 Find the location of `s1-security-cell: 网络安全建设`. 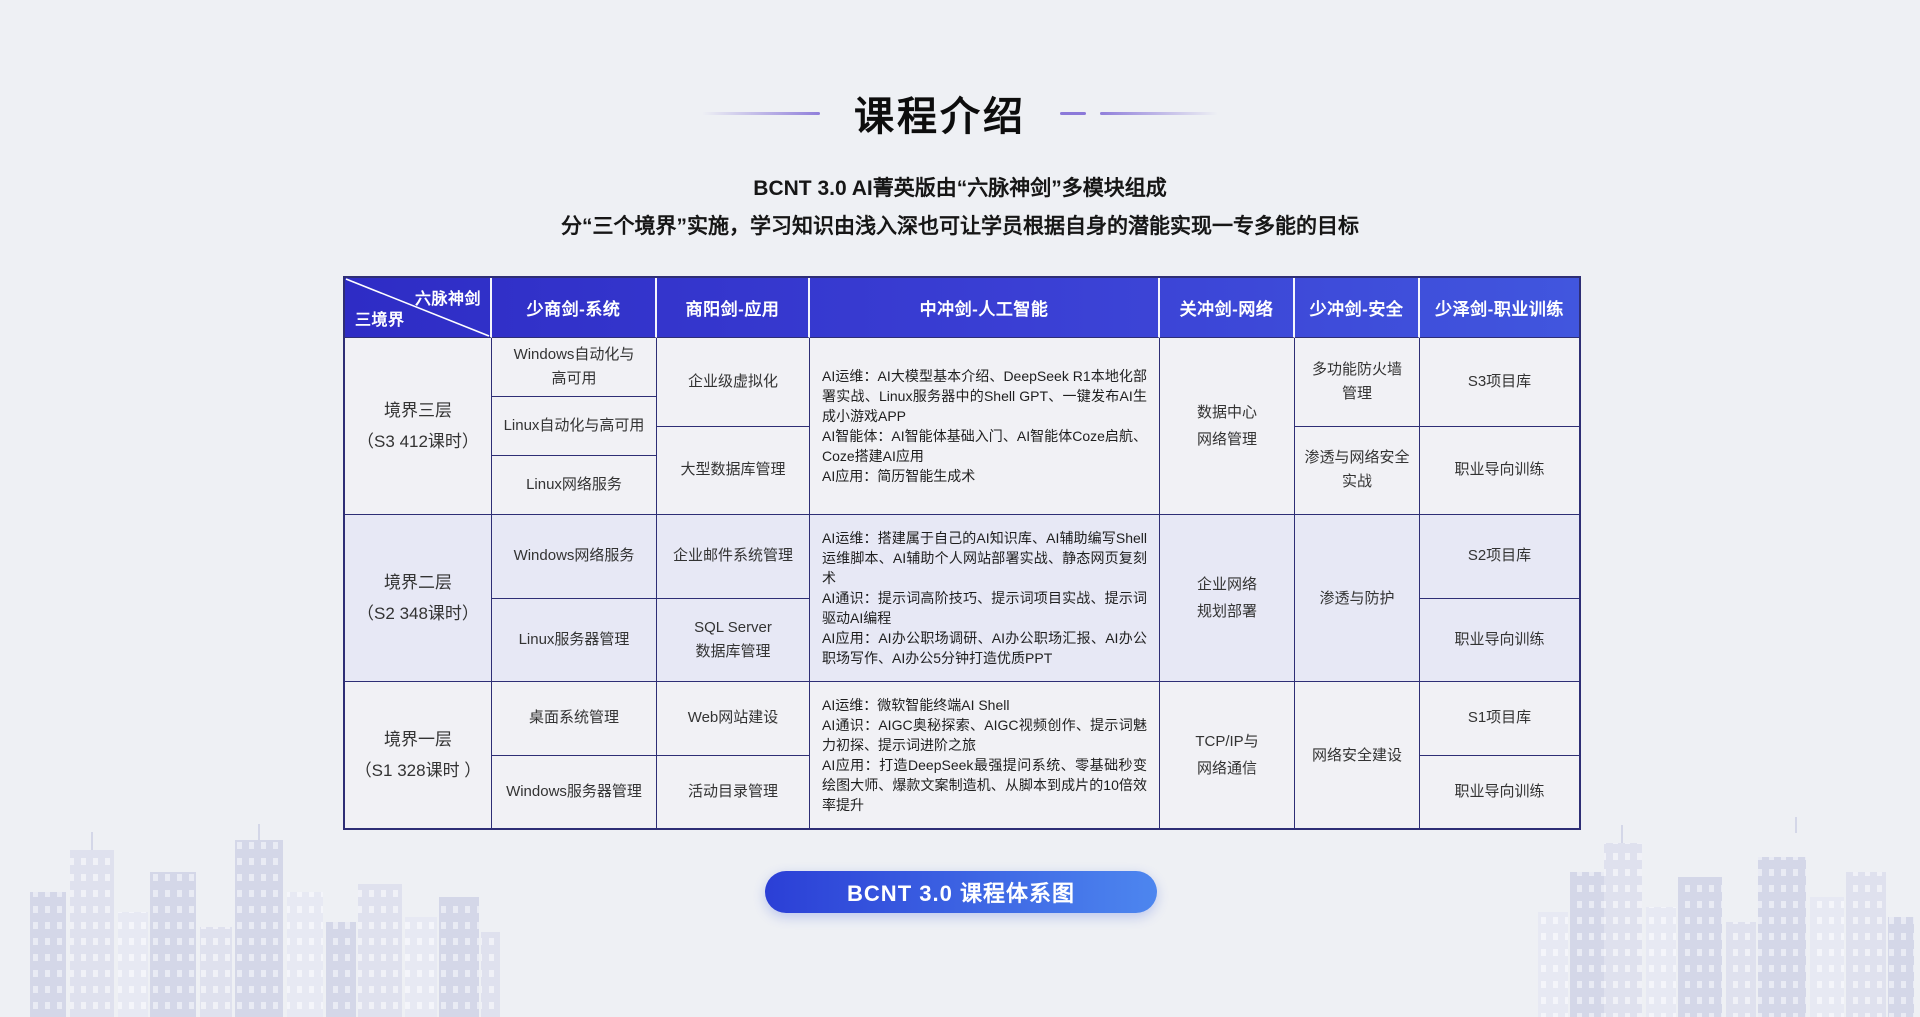

s1-security-cell: 网络安全建设 is located at coordinates (1357, 755).